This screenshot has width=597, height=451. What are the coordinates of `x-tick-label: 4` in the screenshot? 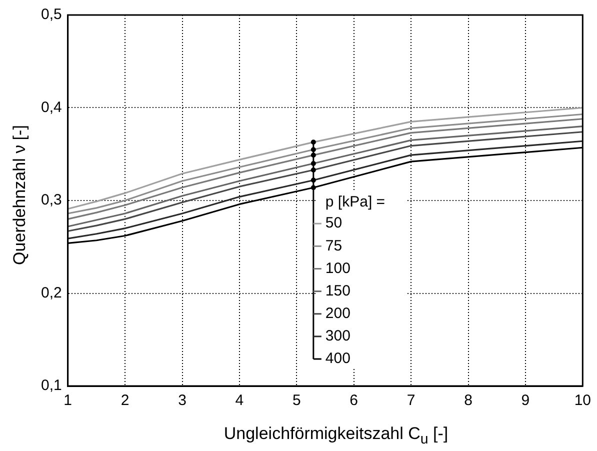 It's located at (239, 401).